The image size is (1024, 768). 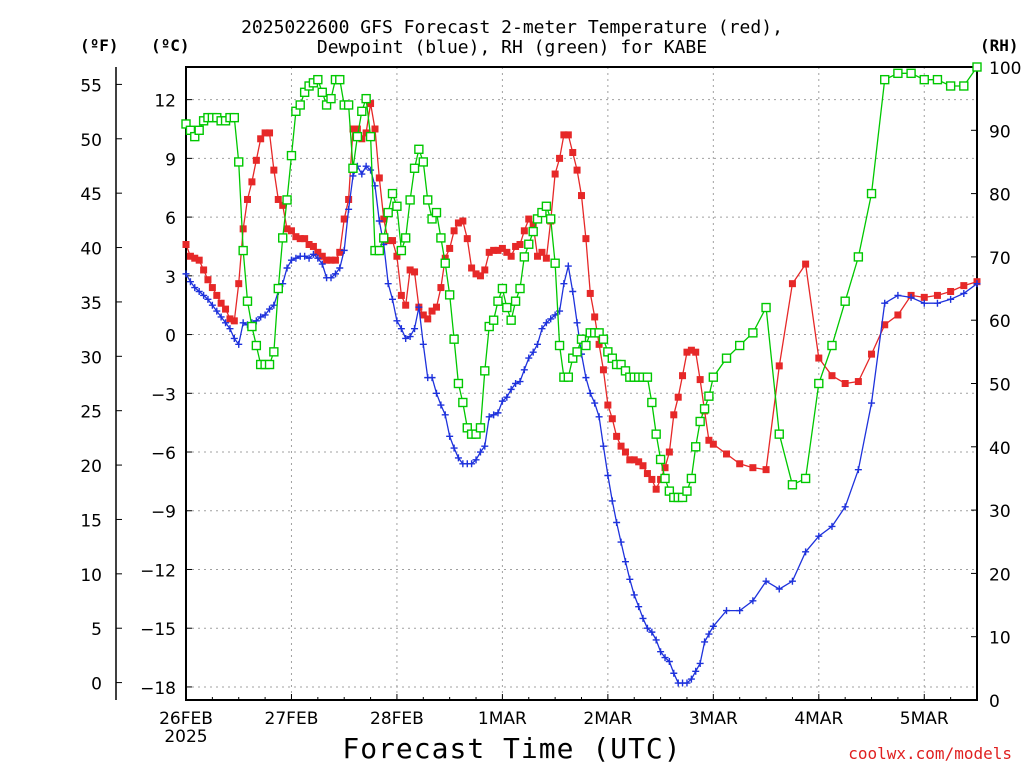 What do you see at coordinates (96, 685) in the screenshot?
I see `fahrenheit-tick-label: 0` at bounding box center [96, 685].